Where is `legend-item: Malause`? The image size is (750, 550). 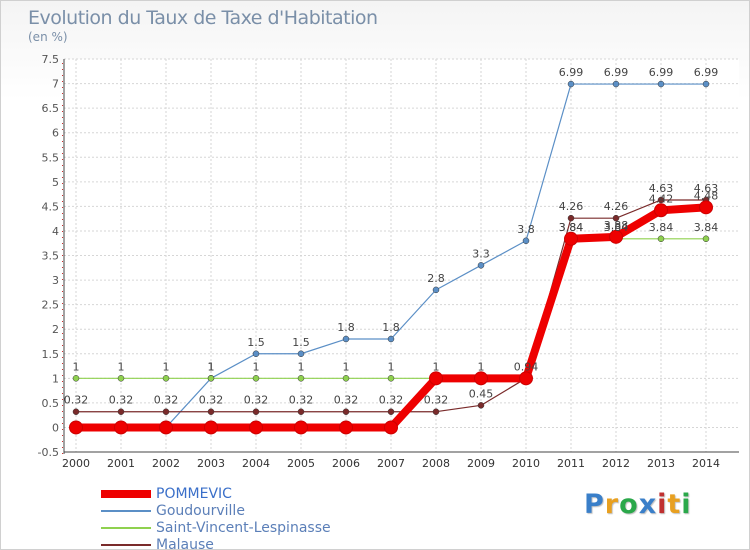
legend-item: Malause is located at coordinates (216, 543).